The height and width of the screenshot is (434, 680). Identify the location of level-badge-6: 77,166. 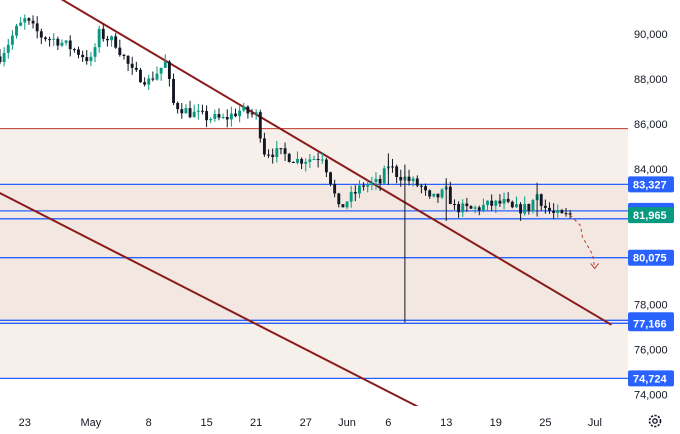
(650, 324).